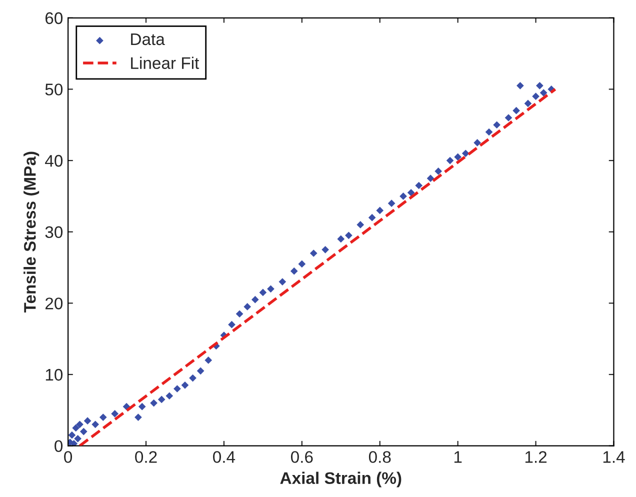 The height and width of the screenshot is (497, 636). What do you see at coordinates (54, 232) in the screenshot?
I see `y-tick-label: 30` at bounding box center [54, 232].